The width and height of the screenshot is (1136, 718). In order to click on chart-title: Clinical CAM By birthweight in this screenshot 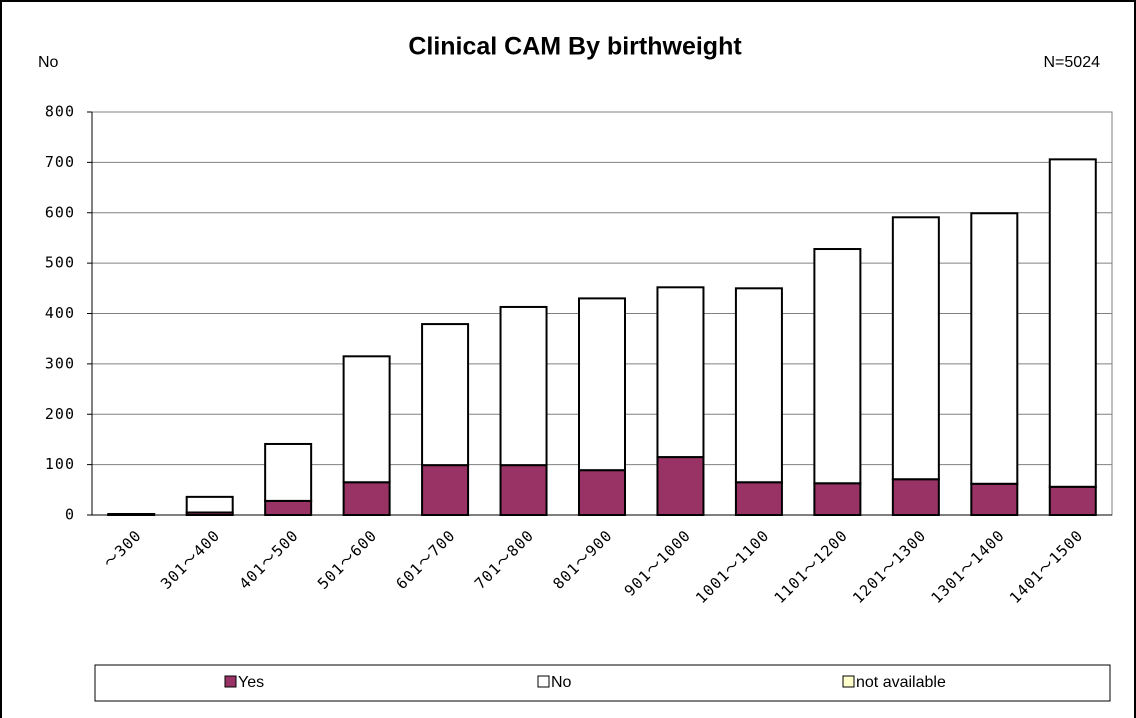, I will do `click(575, 47)`.